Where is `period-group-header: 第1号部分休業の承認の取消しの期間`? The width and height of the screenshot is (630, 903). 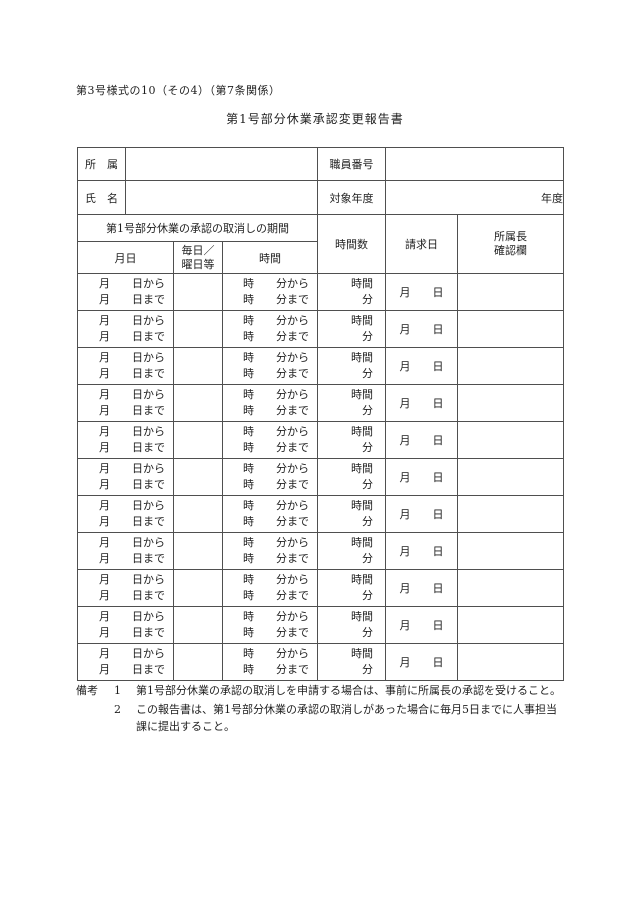 period-group-header: 第1号部分休業の承認の取消しの期間 is located at coordinates (197, 228).